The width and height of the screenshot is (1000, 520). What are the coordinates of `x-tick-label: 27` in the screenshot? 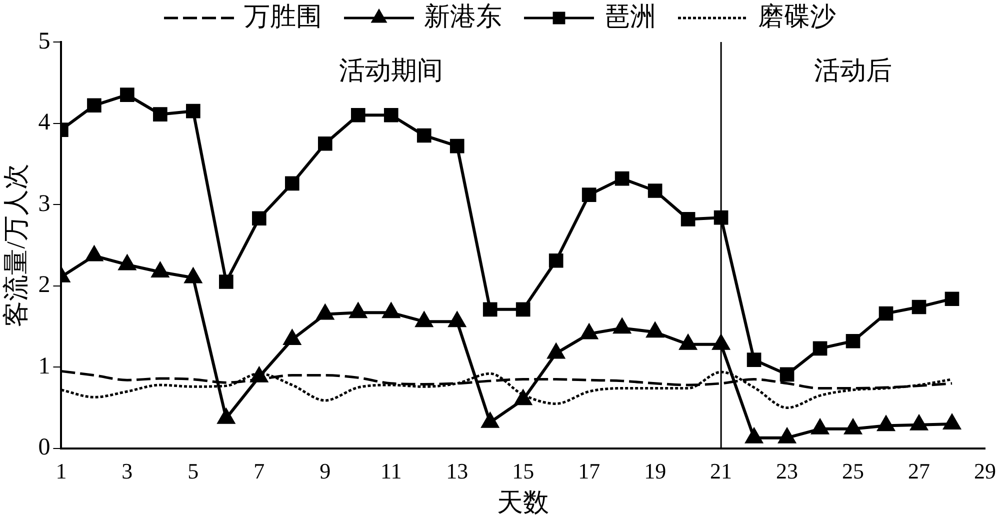 It's located at (919, 471).